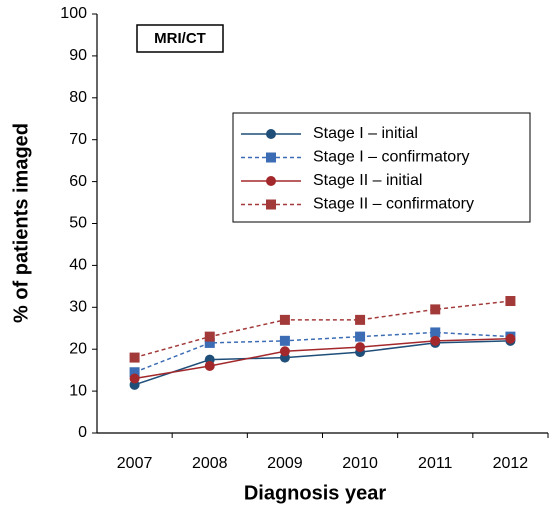  Describe the element at coordinates (360, 463) in the screenshot. I see `x-tick-label: 2010` at that location.